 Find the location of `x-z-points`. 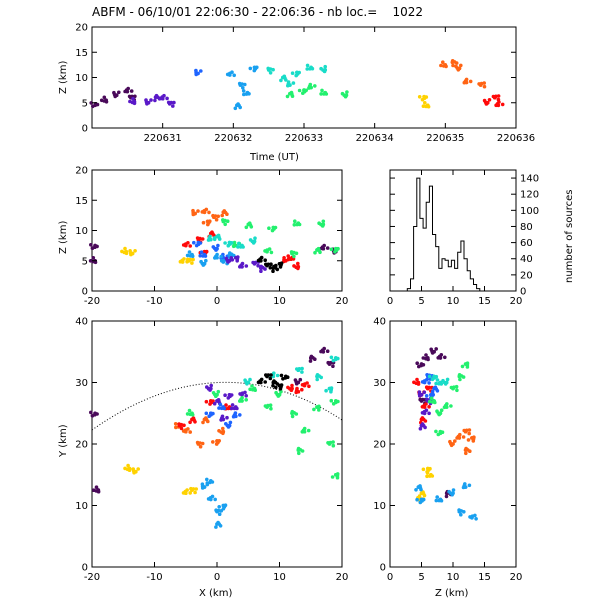

x-z-points is located at coordinates (214, 240).